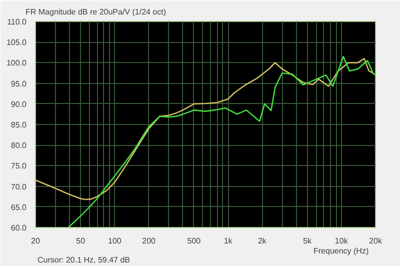 This screenshot has width=400, height=266. What do you see at coordinates (19, 125) in the screenshot?
I see `y-tick-label: 85.0` at bounding box center [19, 125].